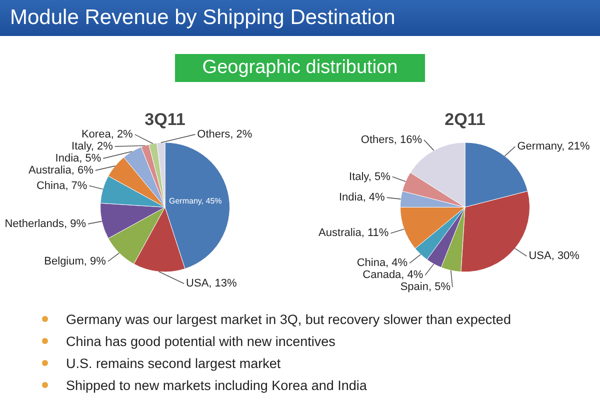 This screenshot has width=600, height=416. I want to click on slice-label: China, 7%, so click(62, 186).